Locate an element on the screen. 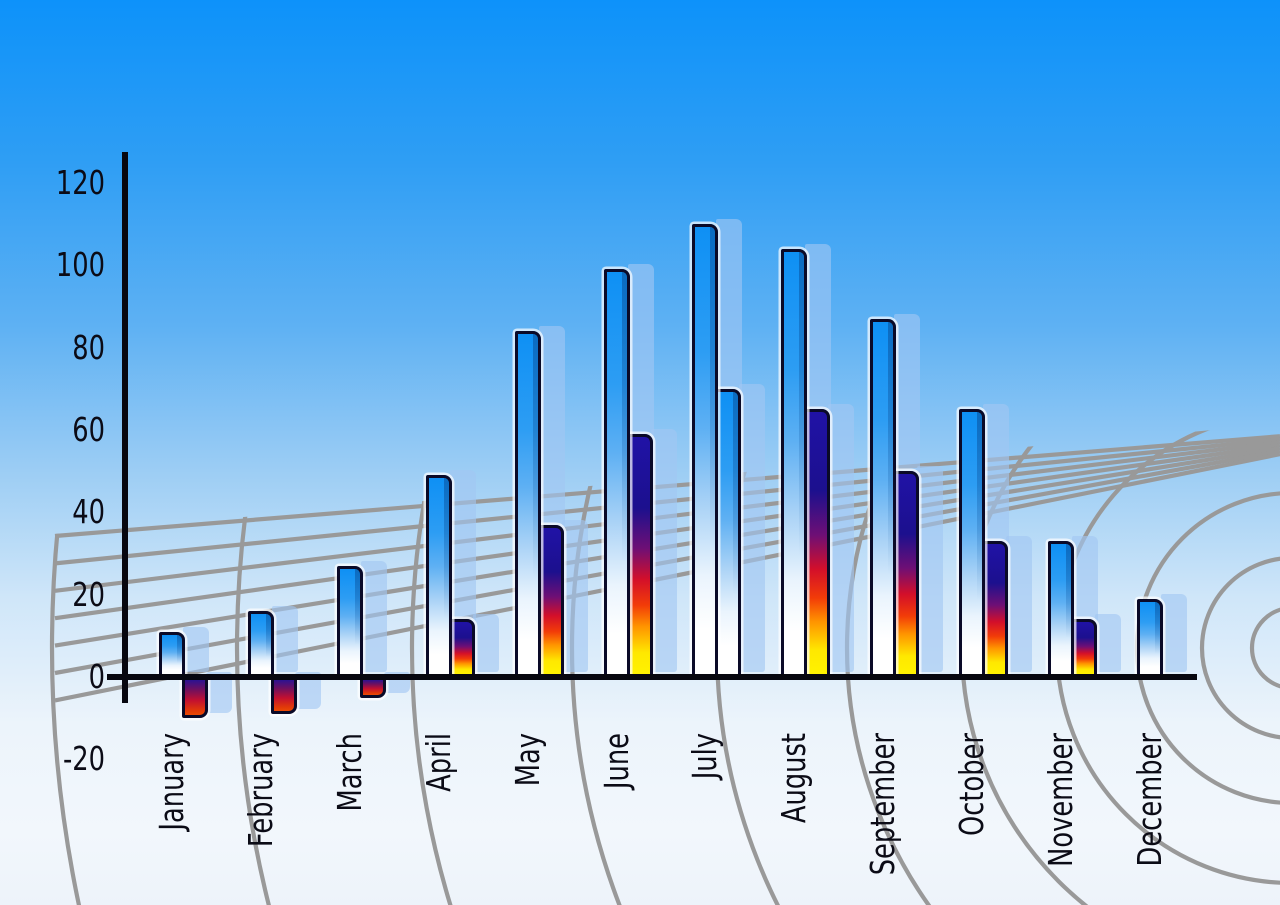 This screenshot has height=905, width=1280. y-tick-label-0: 0 is located at coordinates (96, 676).